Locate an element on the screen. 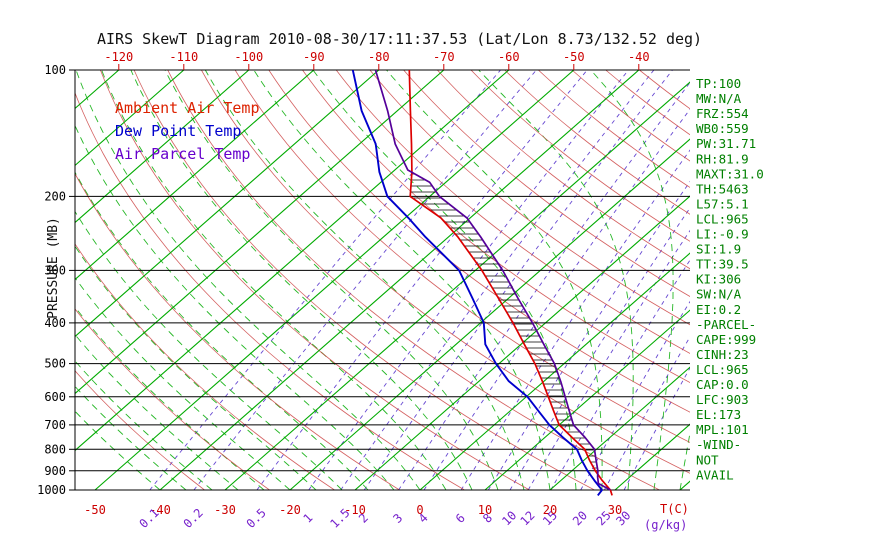  stats-line: -PARCEL- is located at coordinates (726, 324).